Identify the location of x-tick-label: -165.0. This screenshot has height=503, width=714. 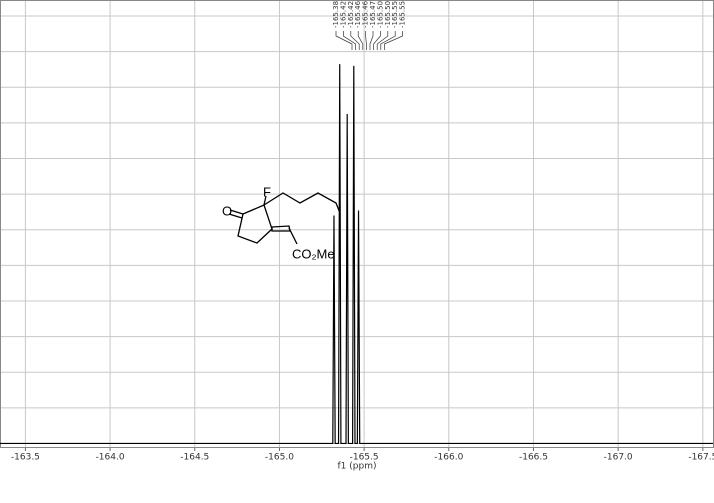
(279, 458).